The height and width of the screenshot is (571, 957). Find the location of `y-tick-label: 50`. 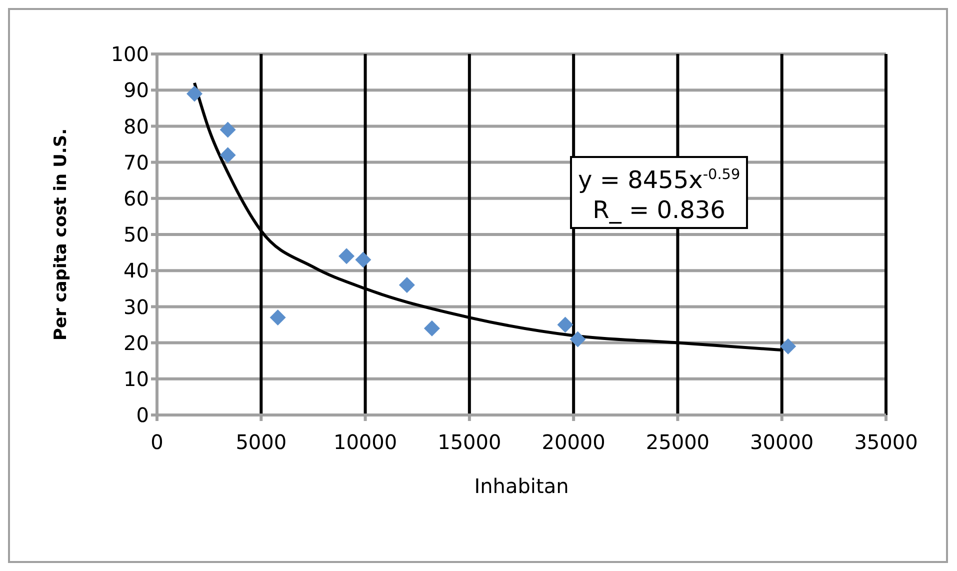

y-tick-label: 50 is located at coordinates (136, 234).